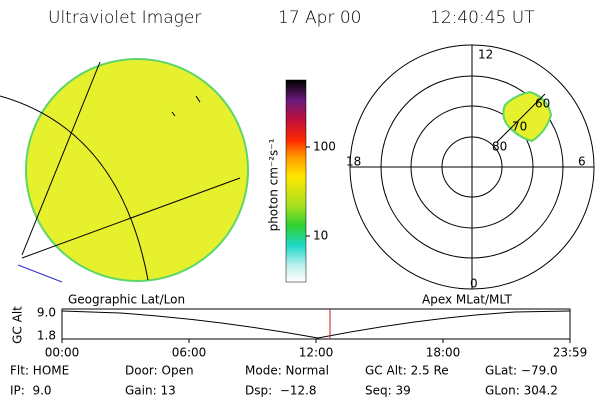  I want to click on x-tick-label: 06:00, so click(189, 353).